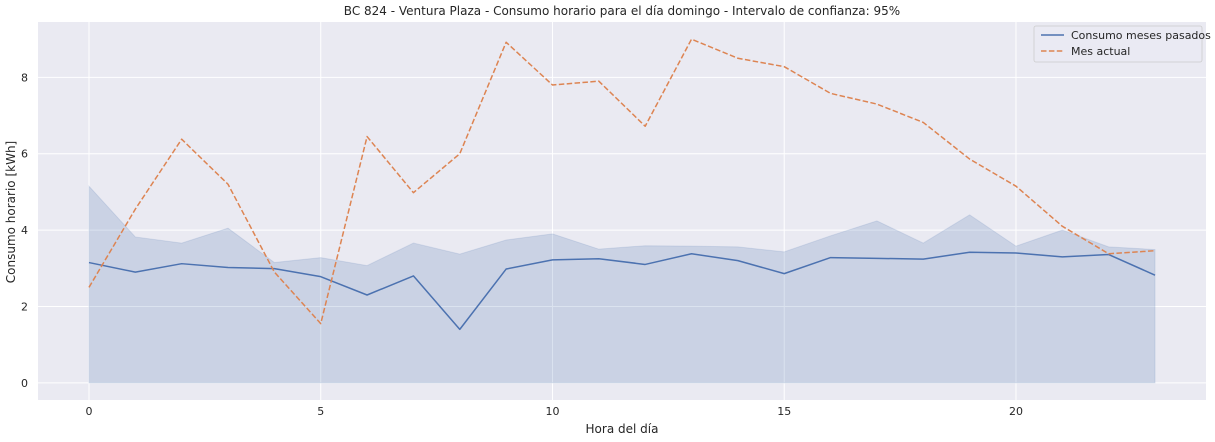 This screenshot has width=1215, height=442. I want to click on x-tick-label: 20, so click(1016, 411).